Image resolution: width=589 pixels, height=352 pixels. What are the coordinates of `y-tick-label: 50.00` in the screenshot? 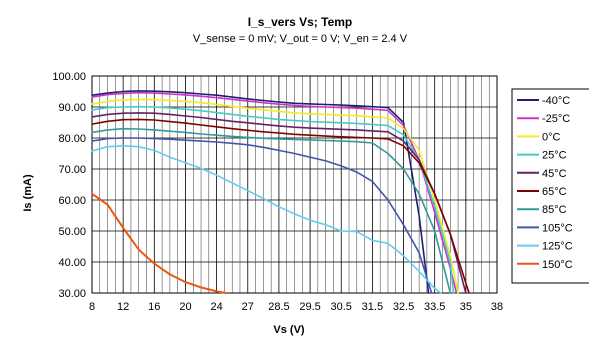 It's located at (72, 232).